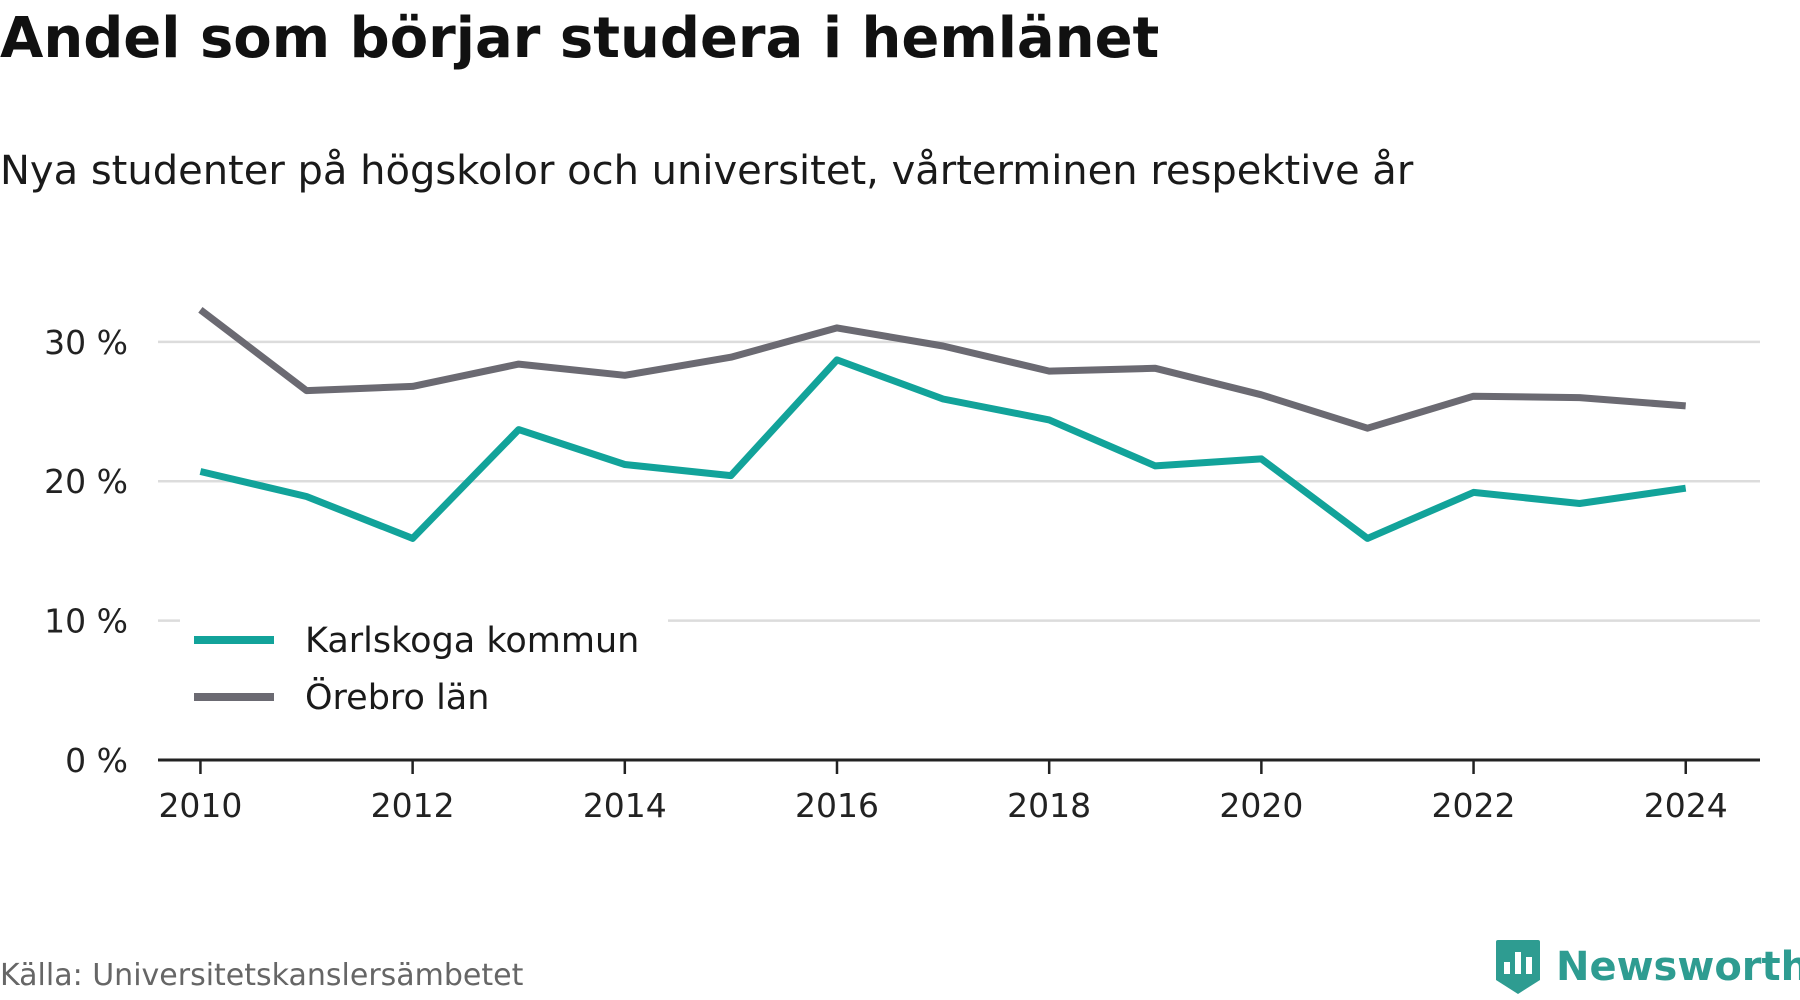  Describe the element at coordinates (413, 805) in the screenshot. I see `x-tick-label: 2012` at that location.